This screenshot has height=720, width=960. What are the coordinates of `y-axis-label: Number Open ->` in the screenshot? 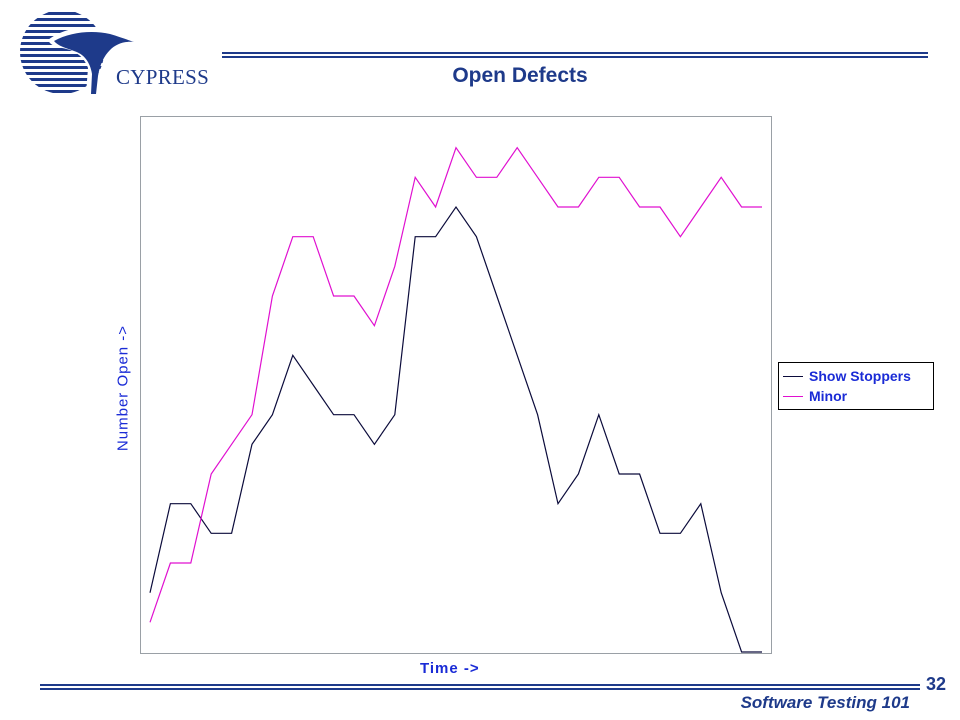 It's located at (123, 388).